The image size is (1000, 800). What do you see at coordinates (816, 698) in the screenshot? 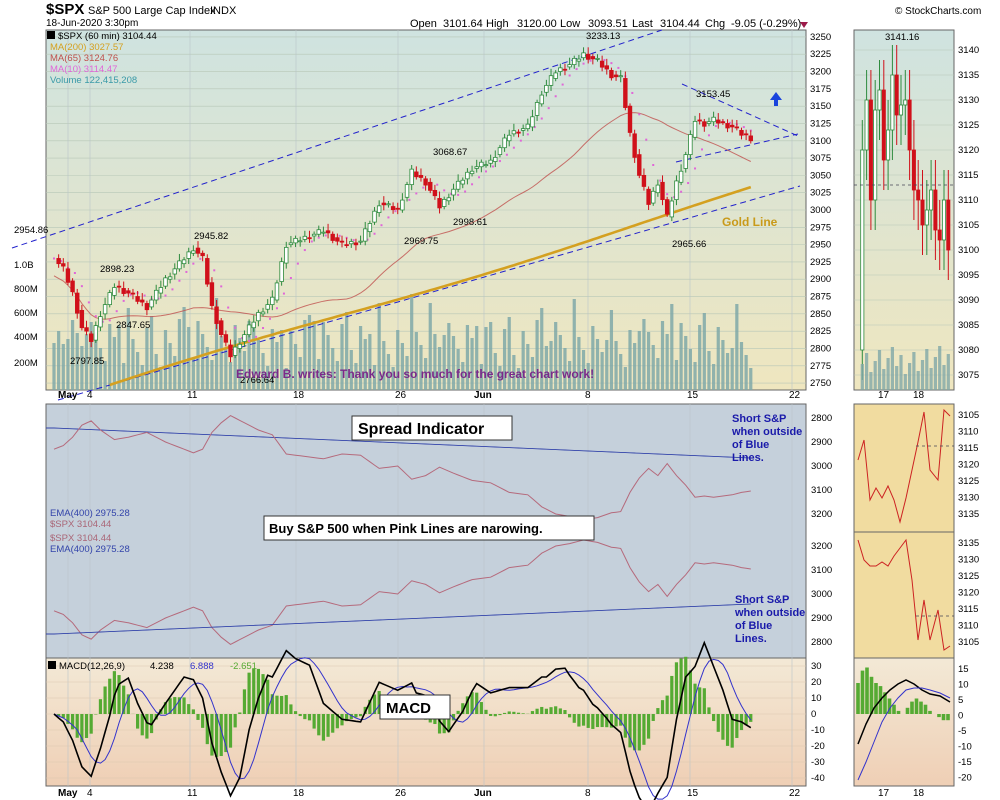
I see `macd-tick-label: 10` at bounding box center [816, 698].